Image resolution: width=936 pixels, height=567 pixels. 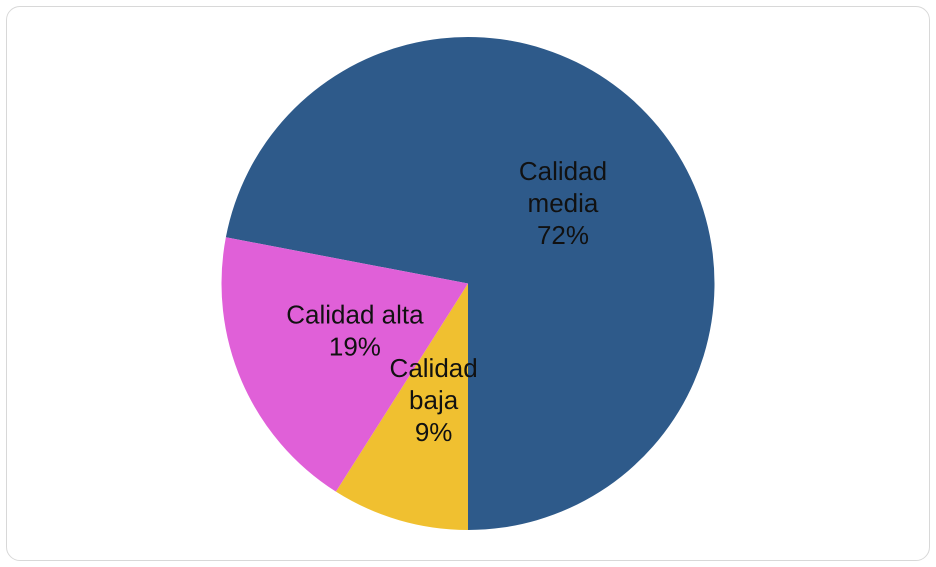 I want to click on slice-label: Calidad alta, so click(x=355, y=315).